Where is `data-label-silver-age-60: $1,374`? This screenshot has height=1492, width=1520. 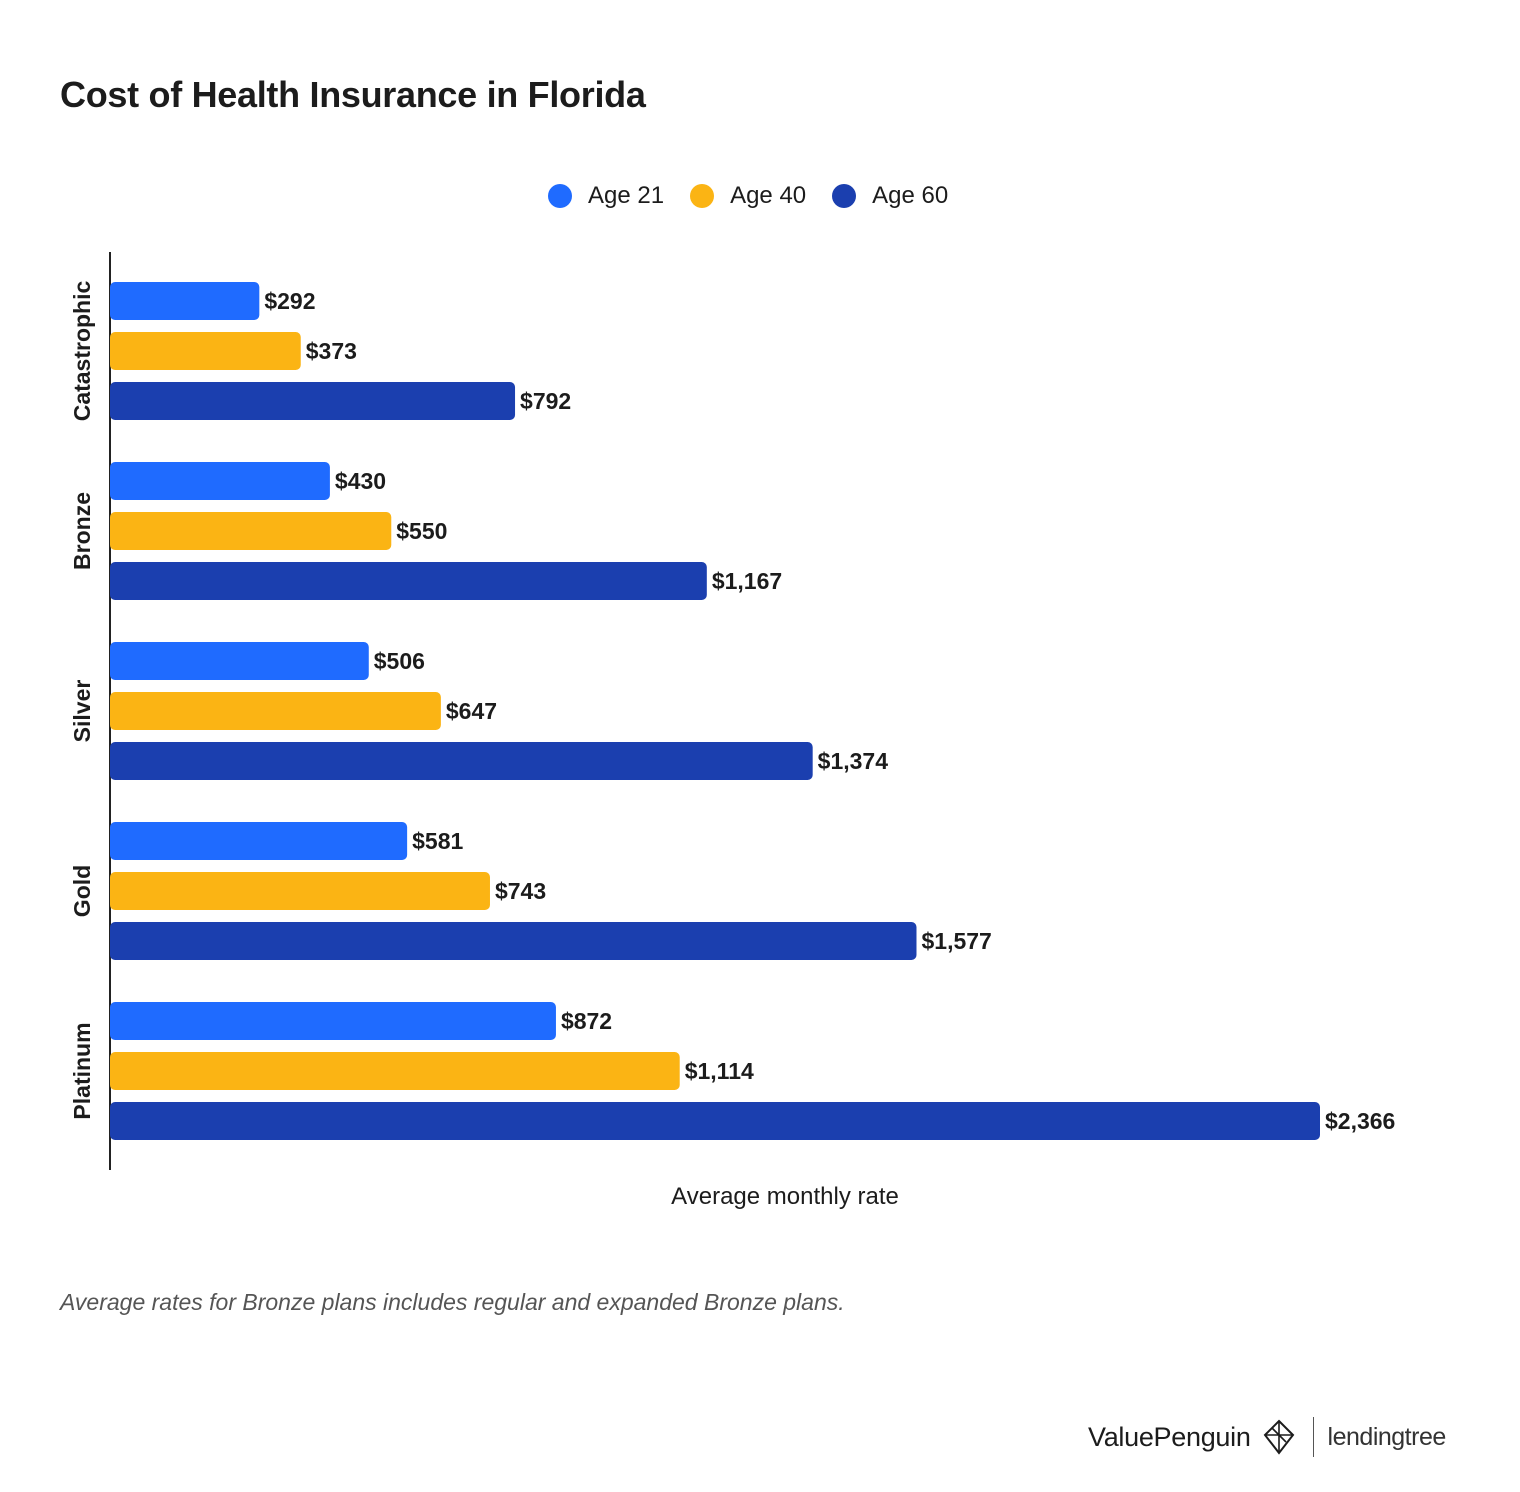 data-label-silver-age-60: $1,374 is located at coordinates (853, 761).